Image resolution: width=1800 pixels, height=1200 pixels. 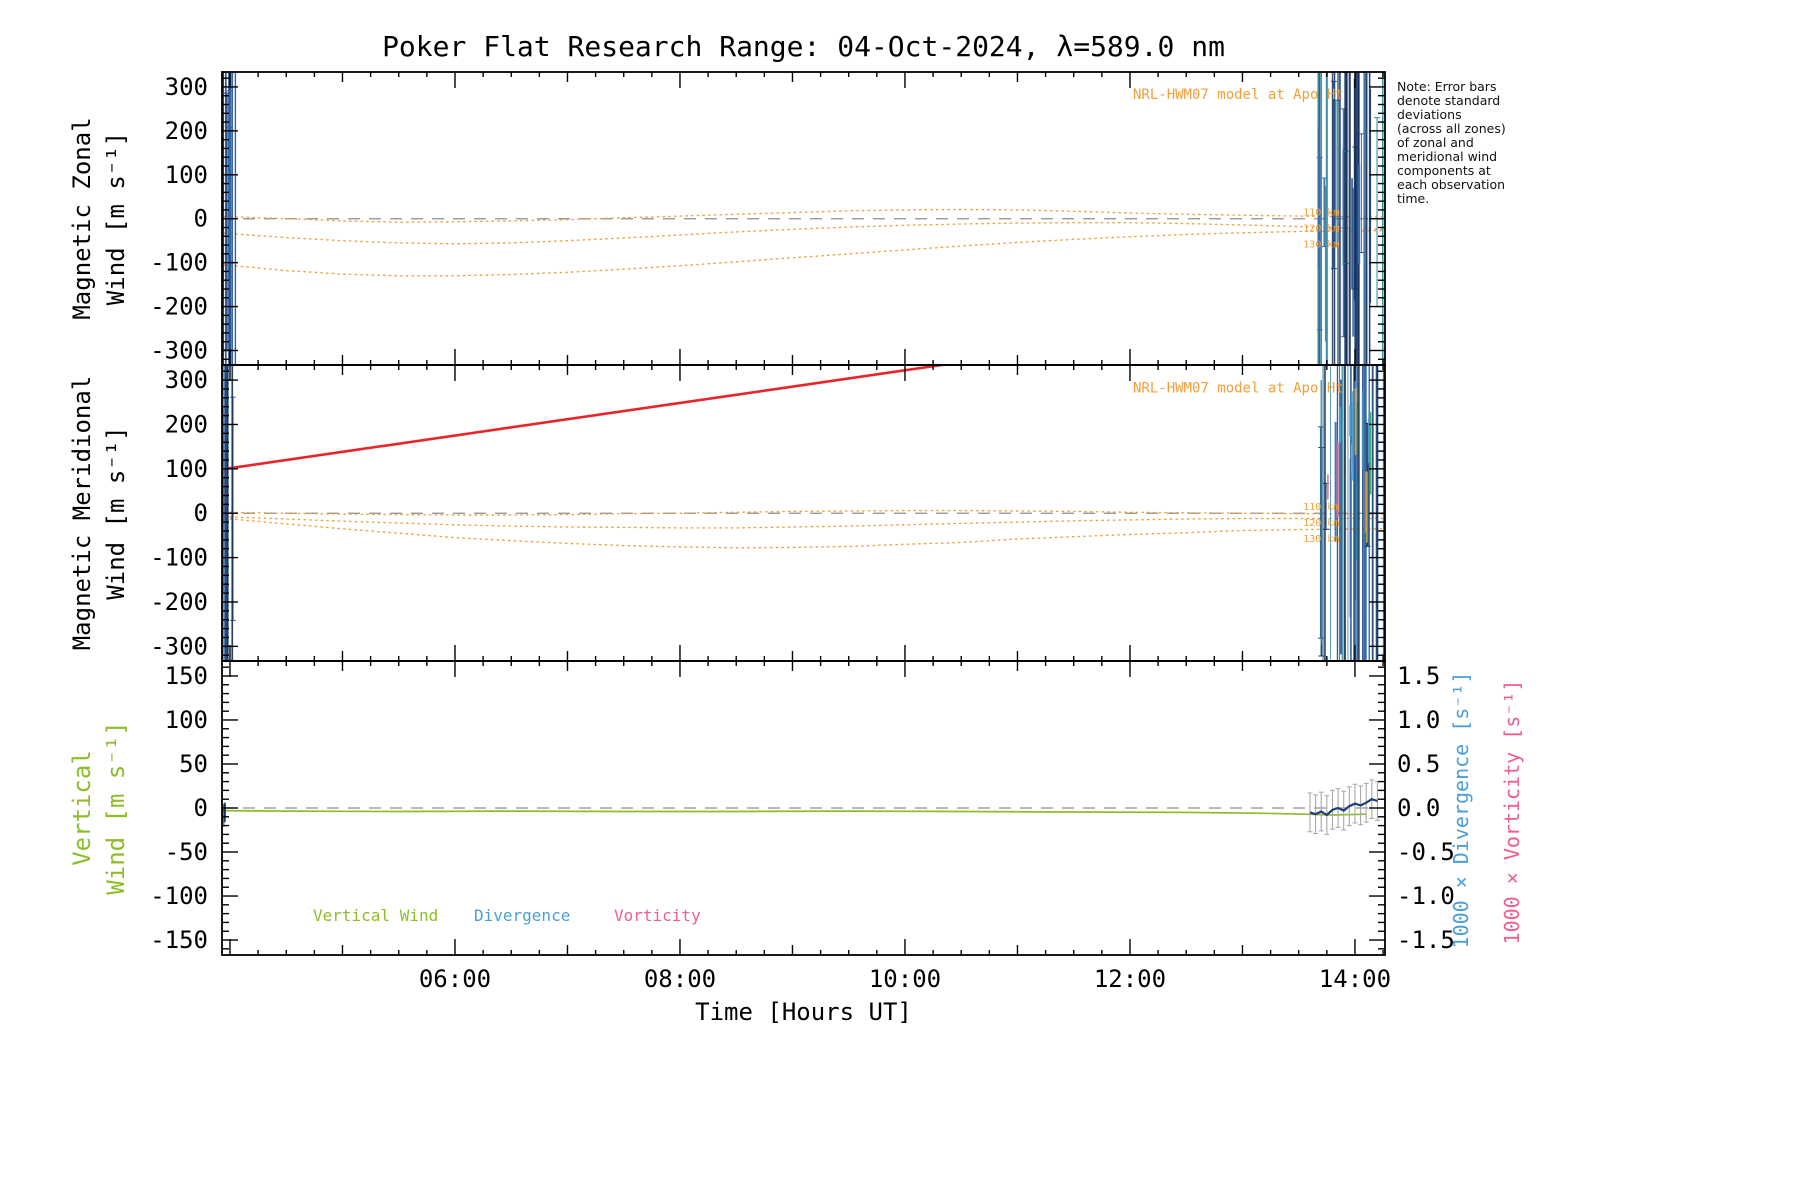 What do you see at coordinates (803, 1012) in the screenshot?
I see `x-axis-label: Time [Hours UT]` at bounding box center [803, 1012].